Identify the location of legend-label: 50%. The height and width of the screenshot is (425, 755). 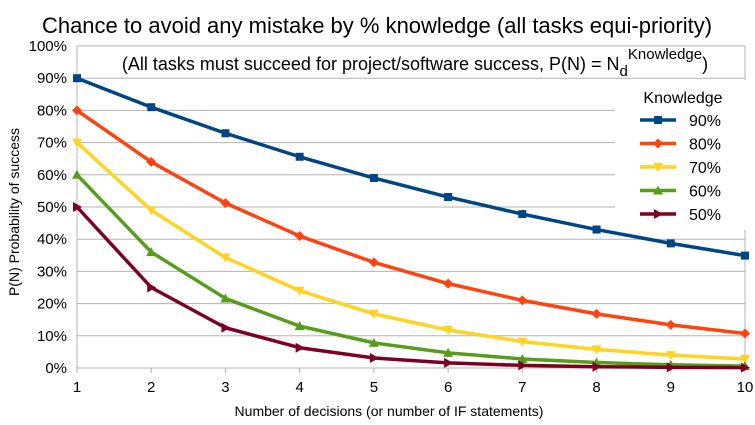
(705, 215).